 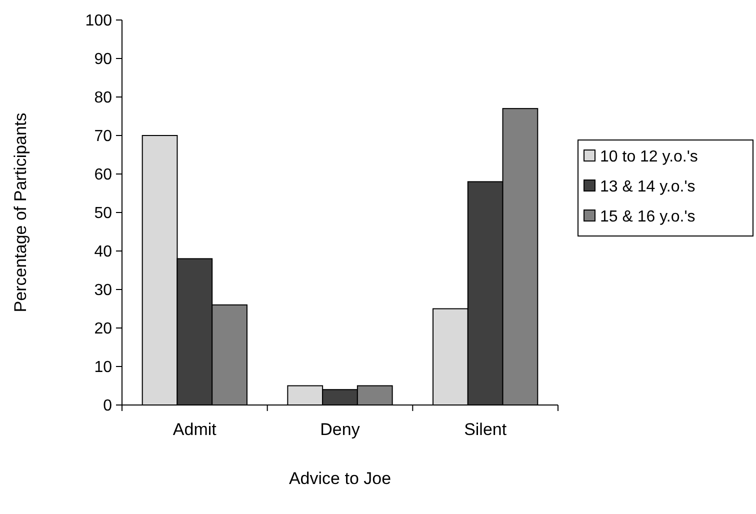 I want to click on legend-label: 10 to 12 y.o.'s, so click(x=649, y=157).